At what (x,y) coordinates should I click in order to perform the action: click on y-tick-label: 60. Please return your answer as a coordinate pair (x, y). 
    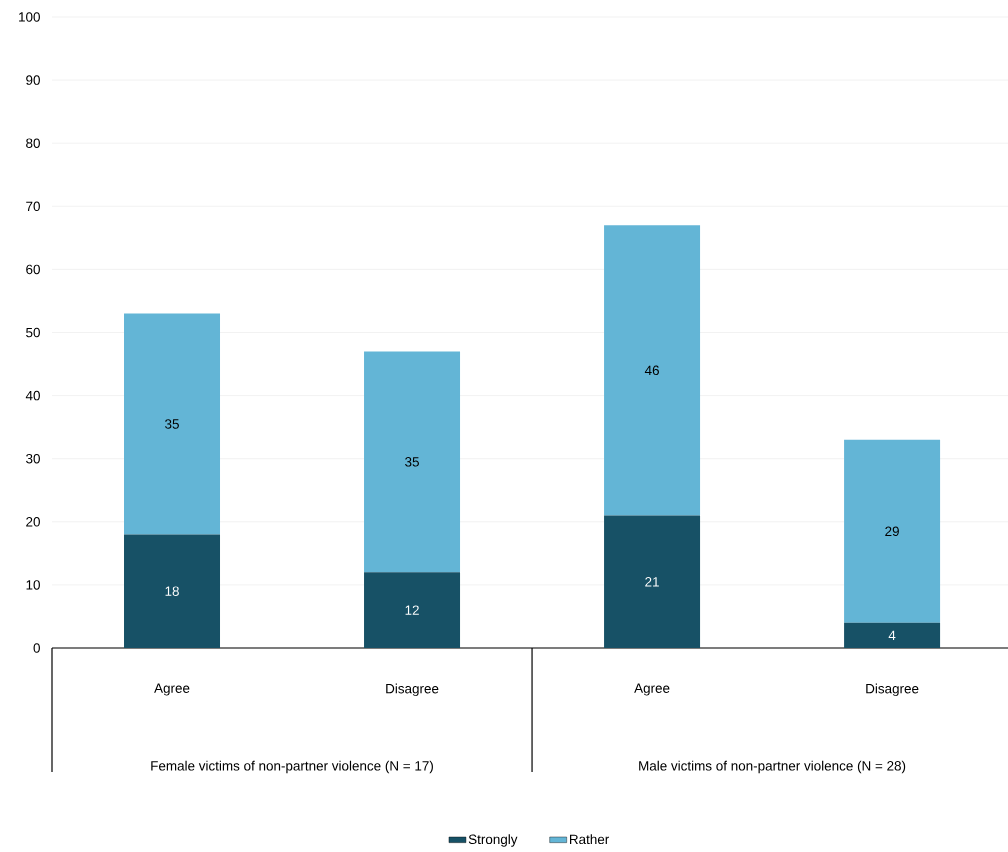
    Looking at the image, I should click on (33, 269).